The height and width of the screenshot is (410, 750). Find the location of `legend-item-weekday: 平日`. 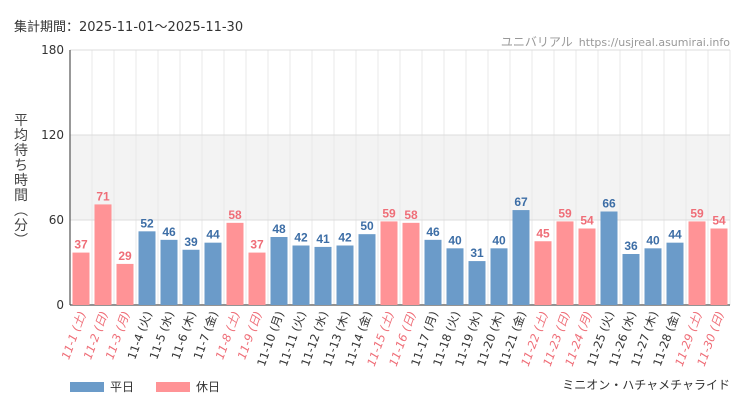

legend-item-weekday: 平日 is located at coordinates (102, 386).